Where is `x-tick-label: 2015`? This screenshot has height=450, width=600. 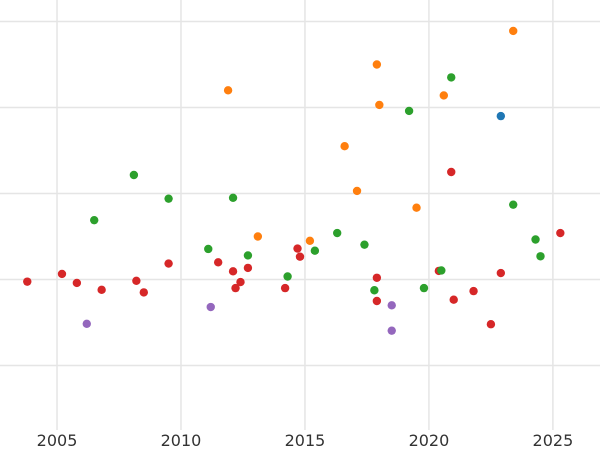
x-tick-label: 2015 is located at coordinates (305, 440).